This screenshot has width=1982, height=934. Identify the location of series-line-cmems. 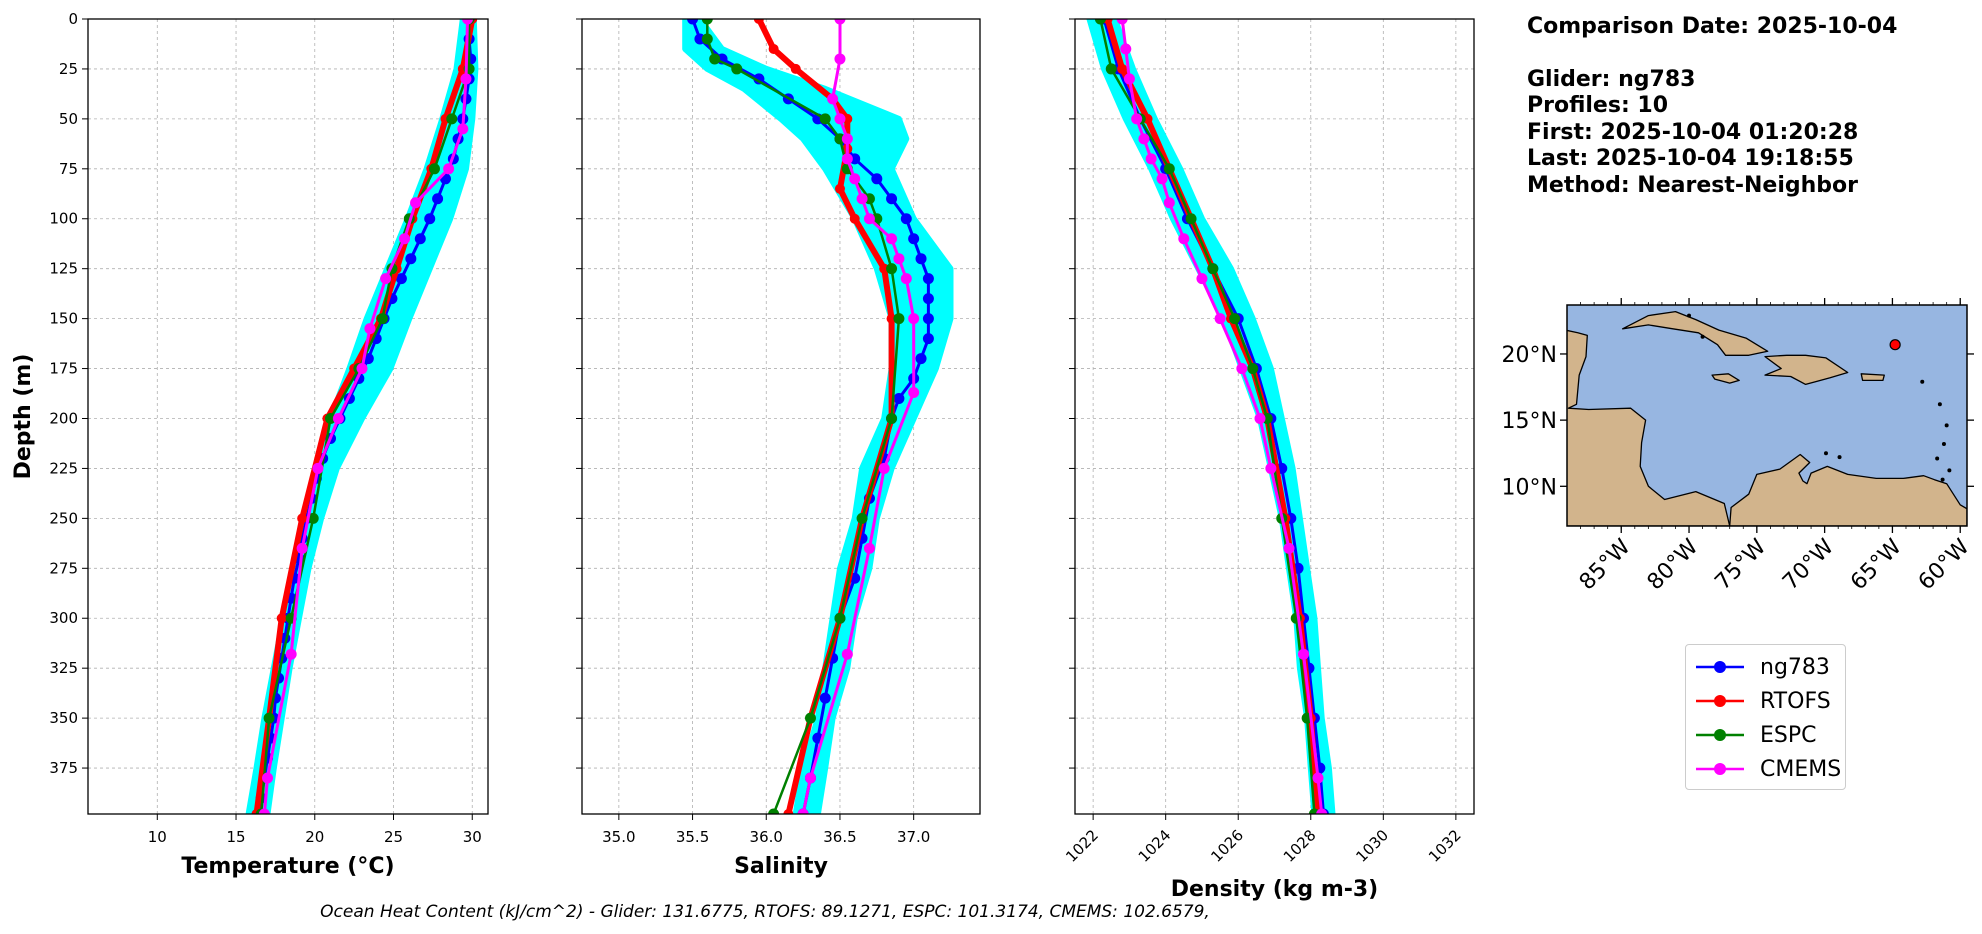
(1222, 416).